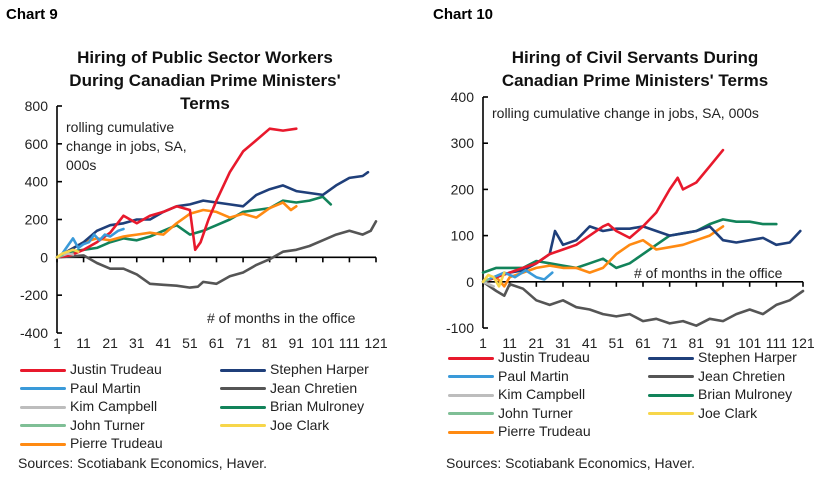 The width and height of the screenshot is (828, 483). What do you see at coordinates (190, 343) in the screenshot?
I see `chart-9-x-tick-label: 51` at bounding box center [190, 343].